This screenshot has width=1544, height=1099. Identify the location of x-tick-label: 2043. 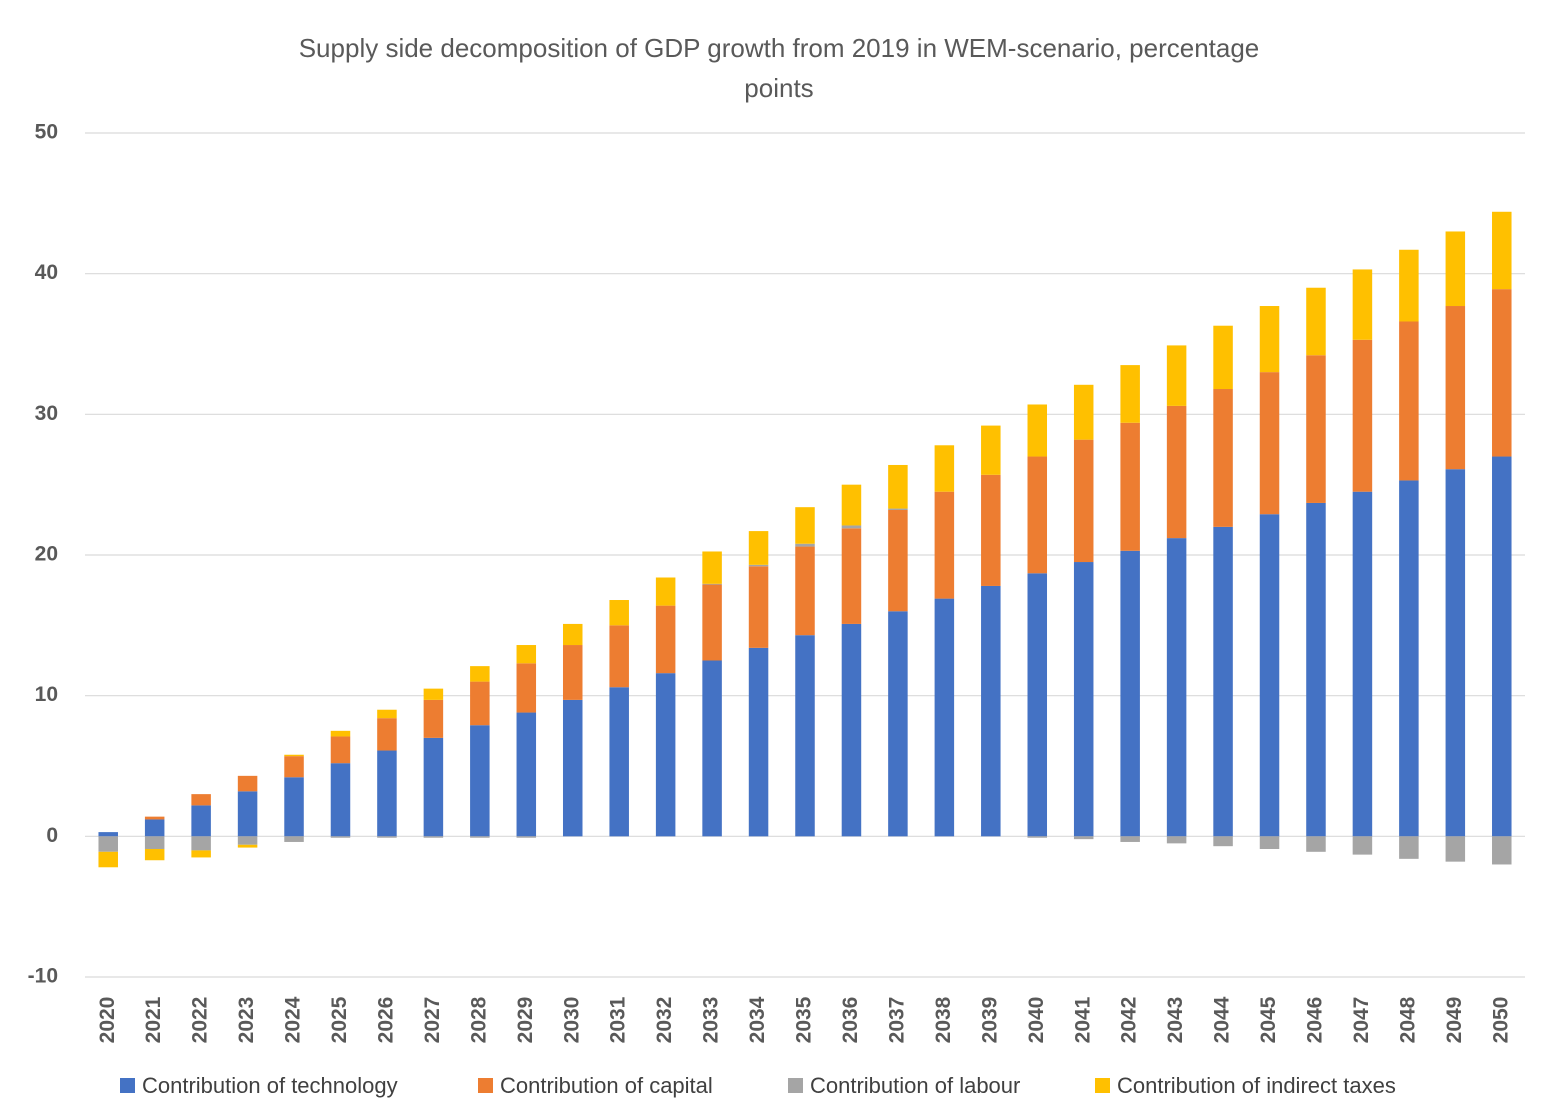
(1175, 1020).